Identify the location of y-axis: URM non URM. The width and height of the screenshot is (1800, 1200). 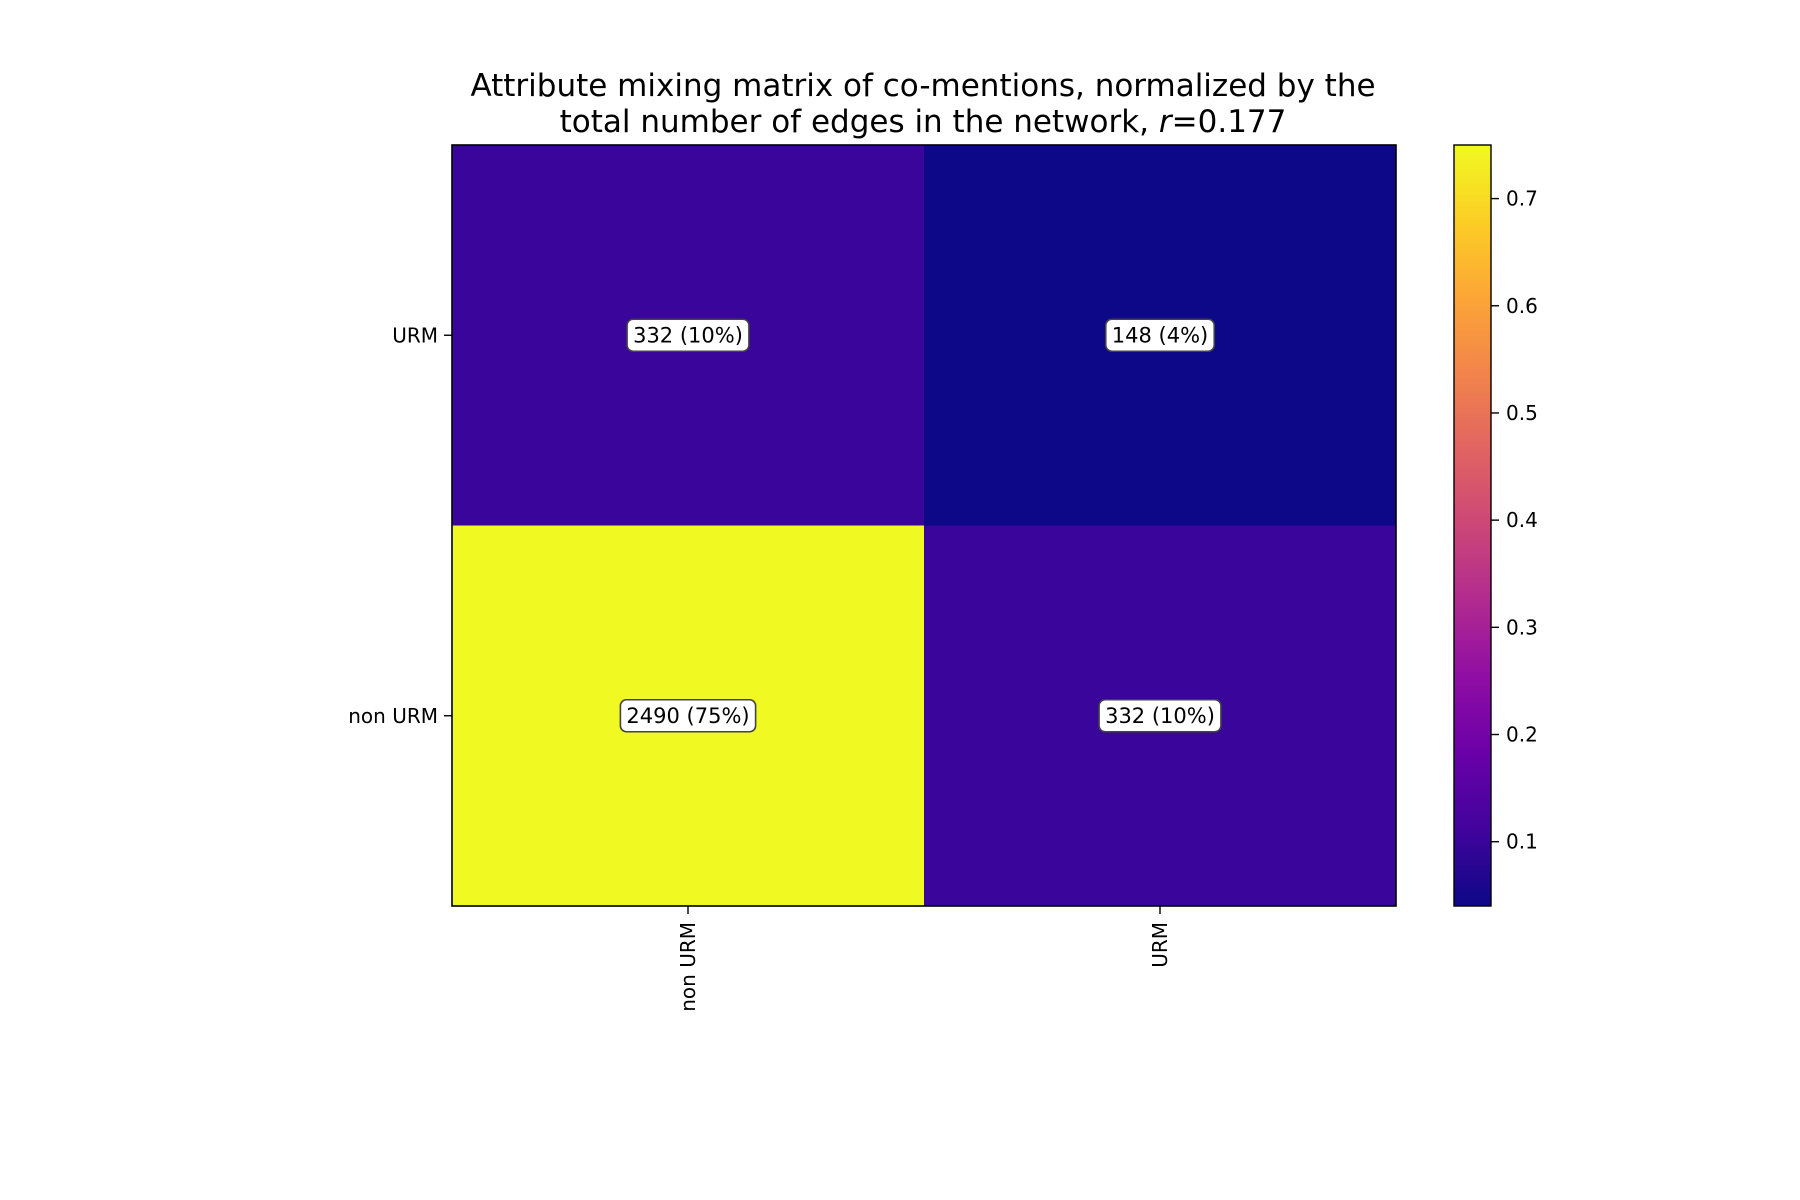
(400, 525).